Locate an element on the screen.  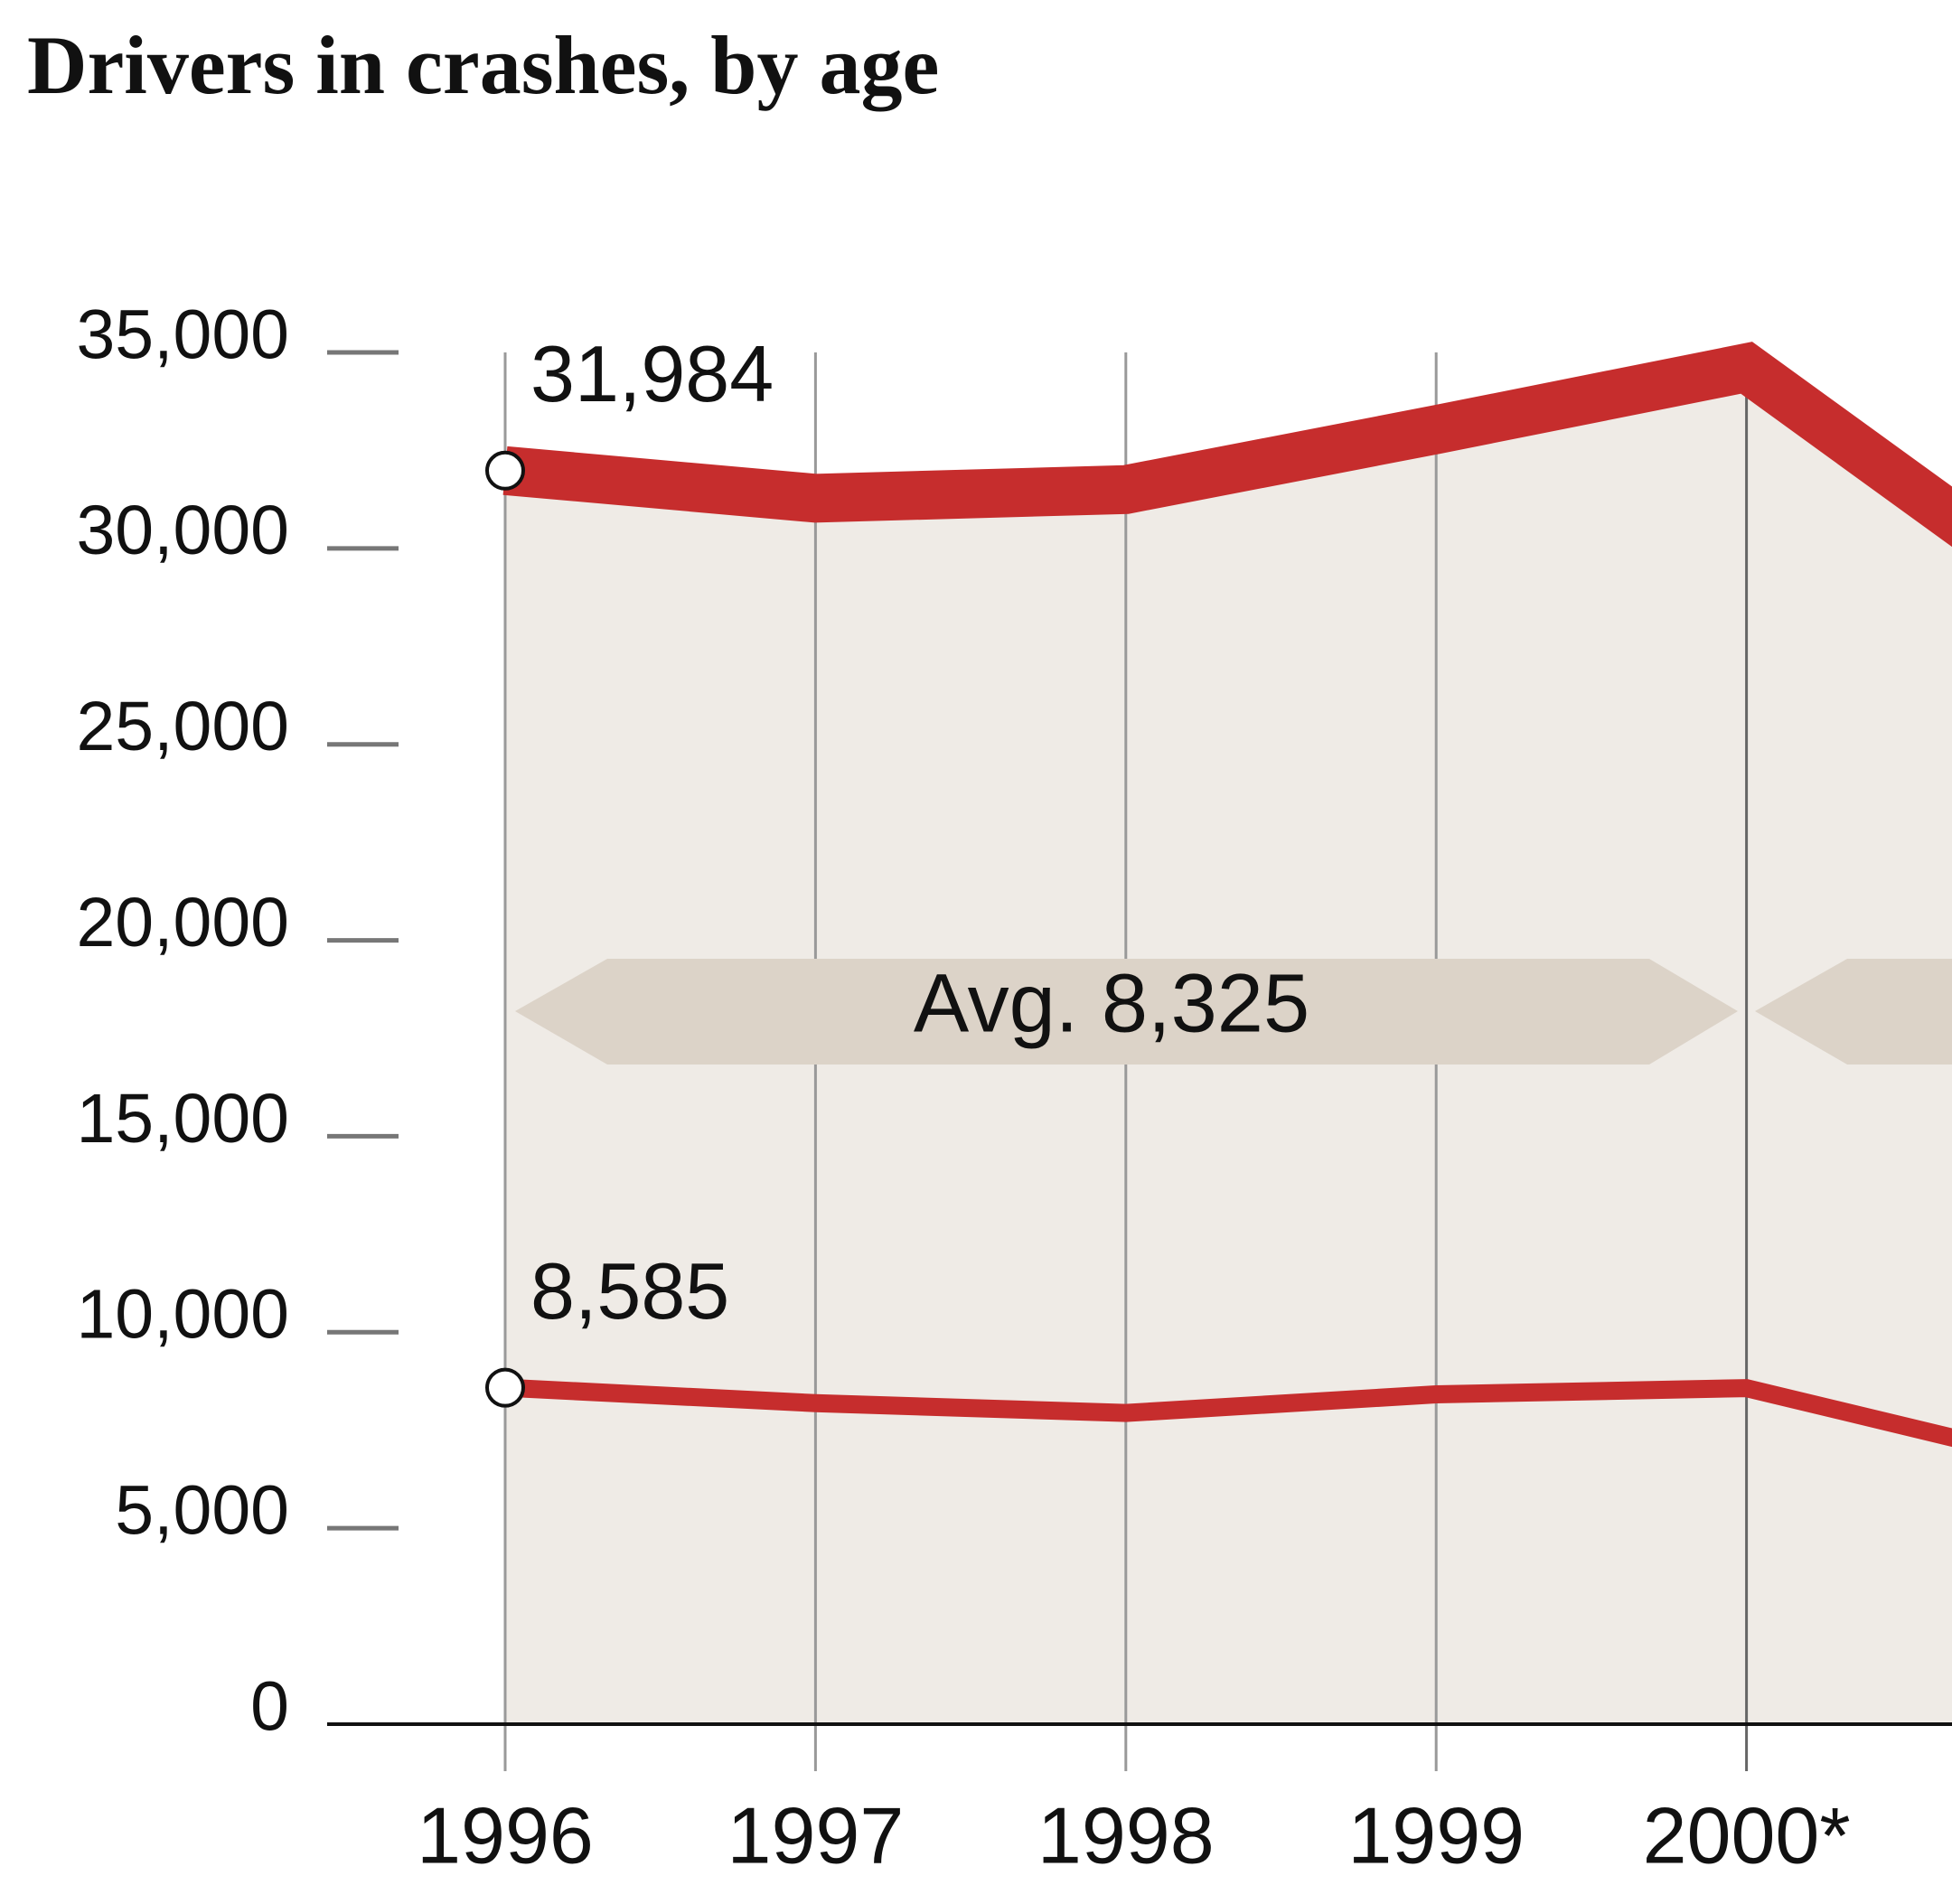
value-label: 31,984 is located at coordinates (652, 374).